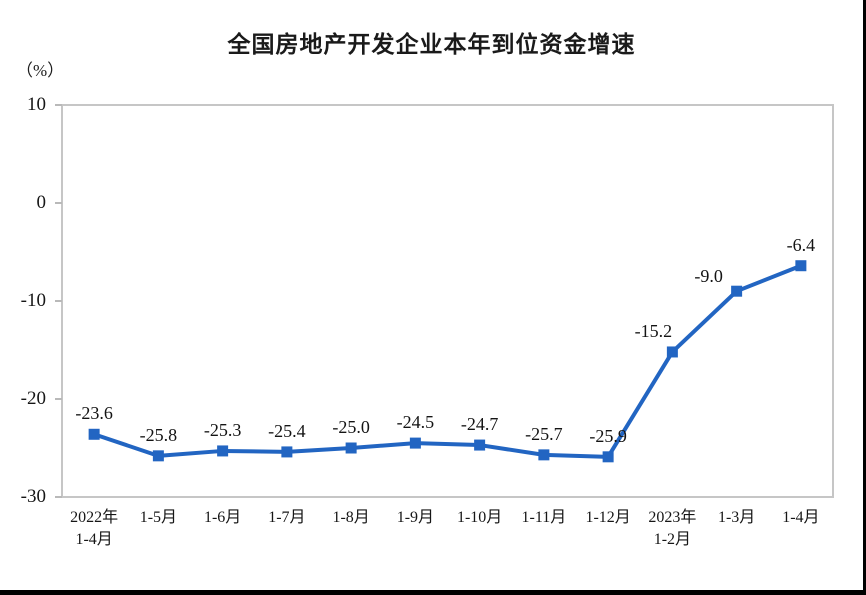  I want to click on data-point-label: -25.3, so click(222, 429).